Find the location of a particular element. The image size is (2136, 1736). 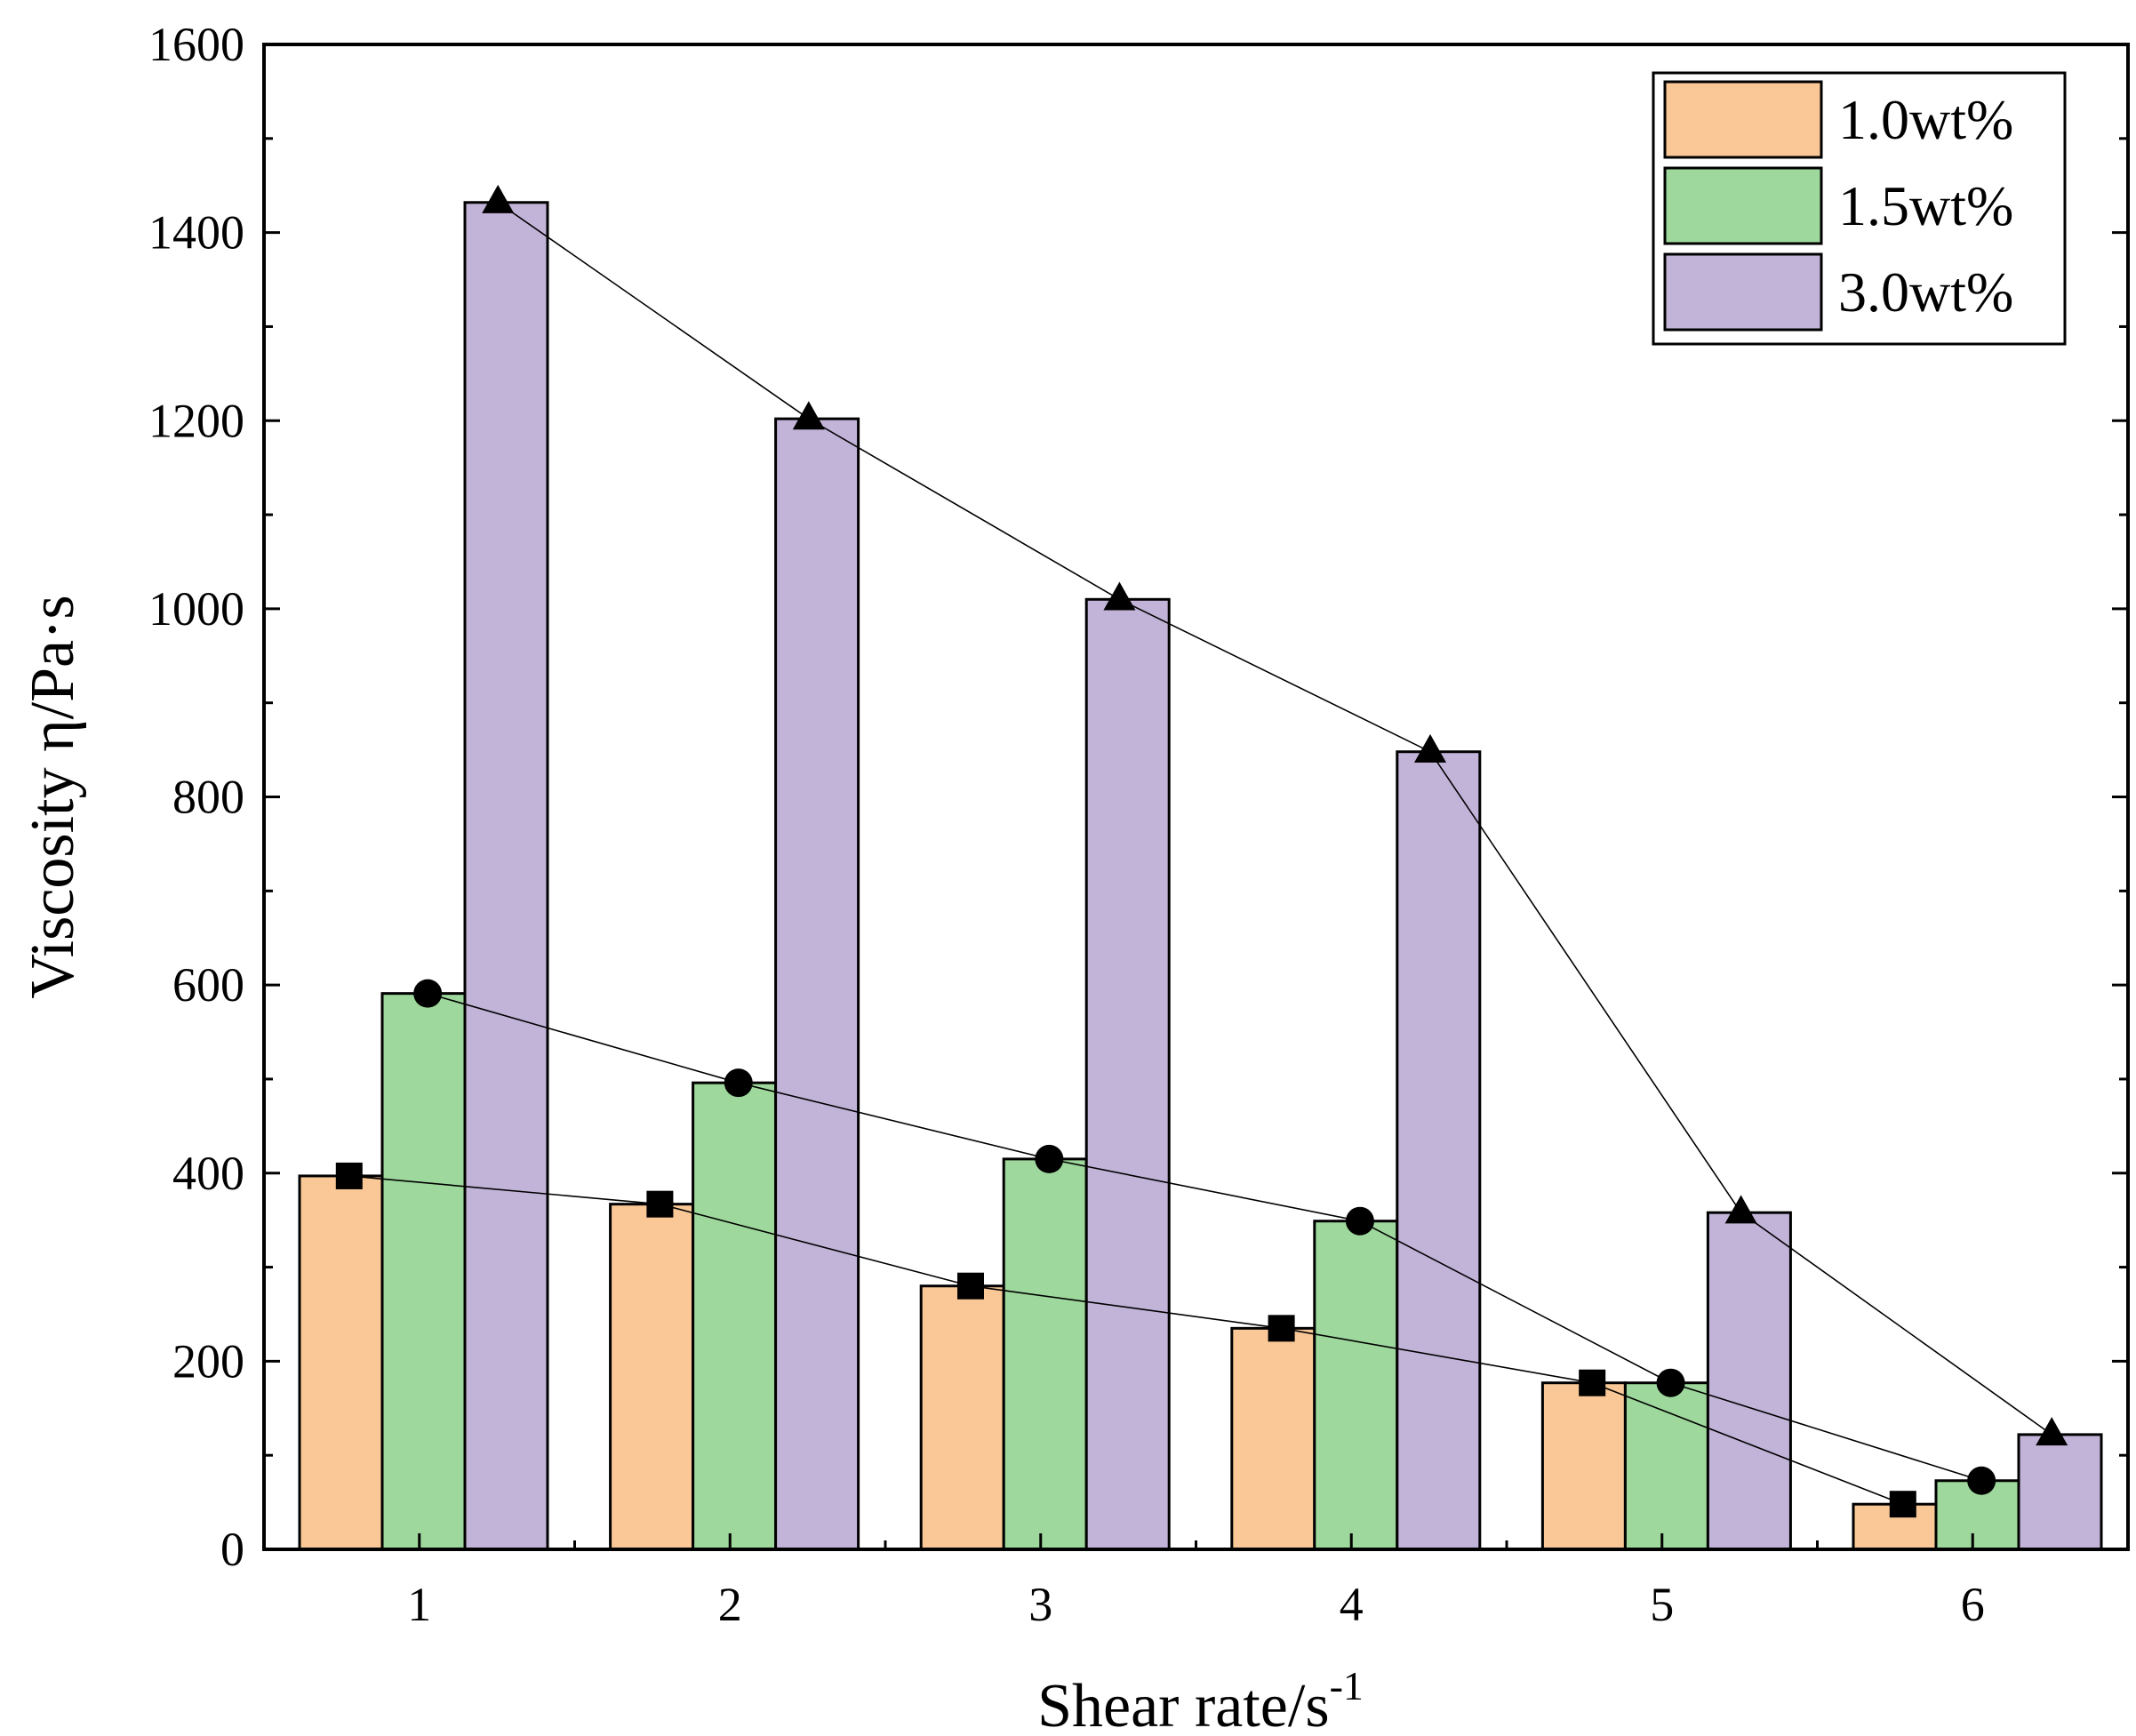

marker-3-0wt--rate-3 is located at coordinates (1119, 596).